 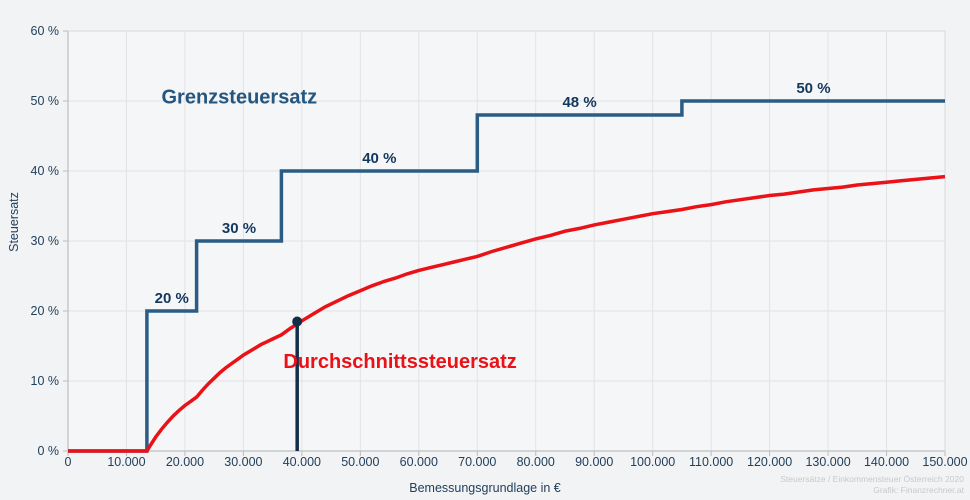 I want to click on y-tick-label: 40 %, so click(x=45, y=171).